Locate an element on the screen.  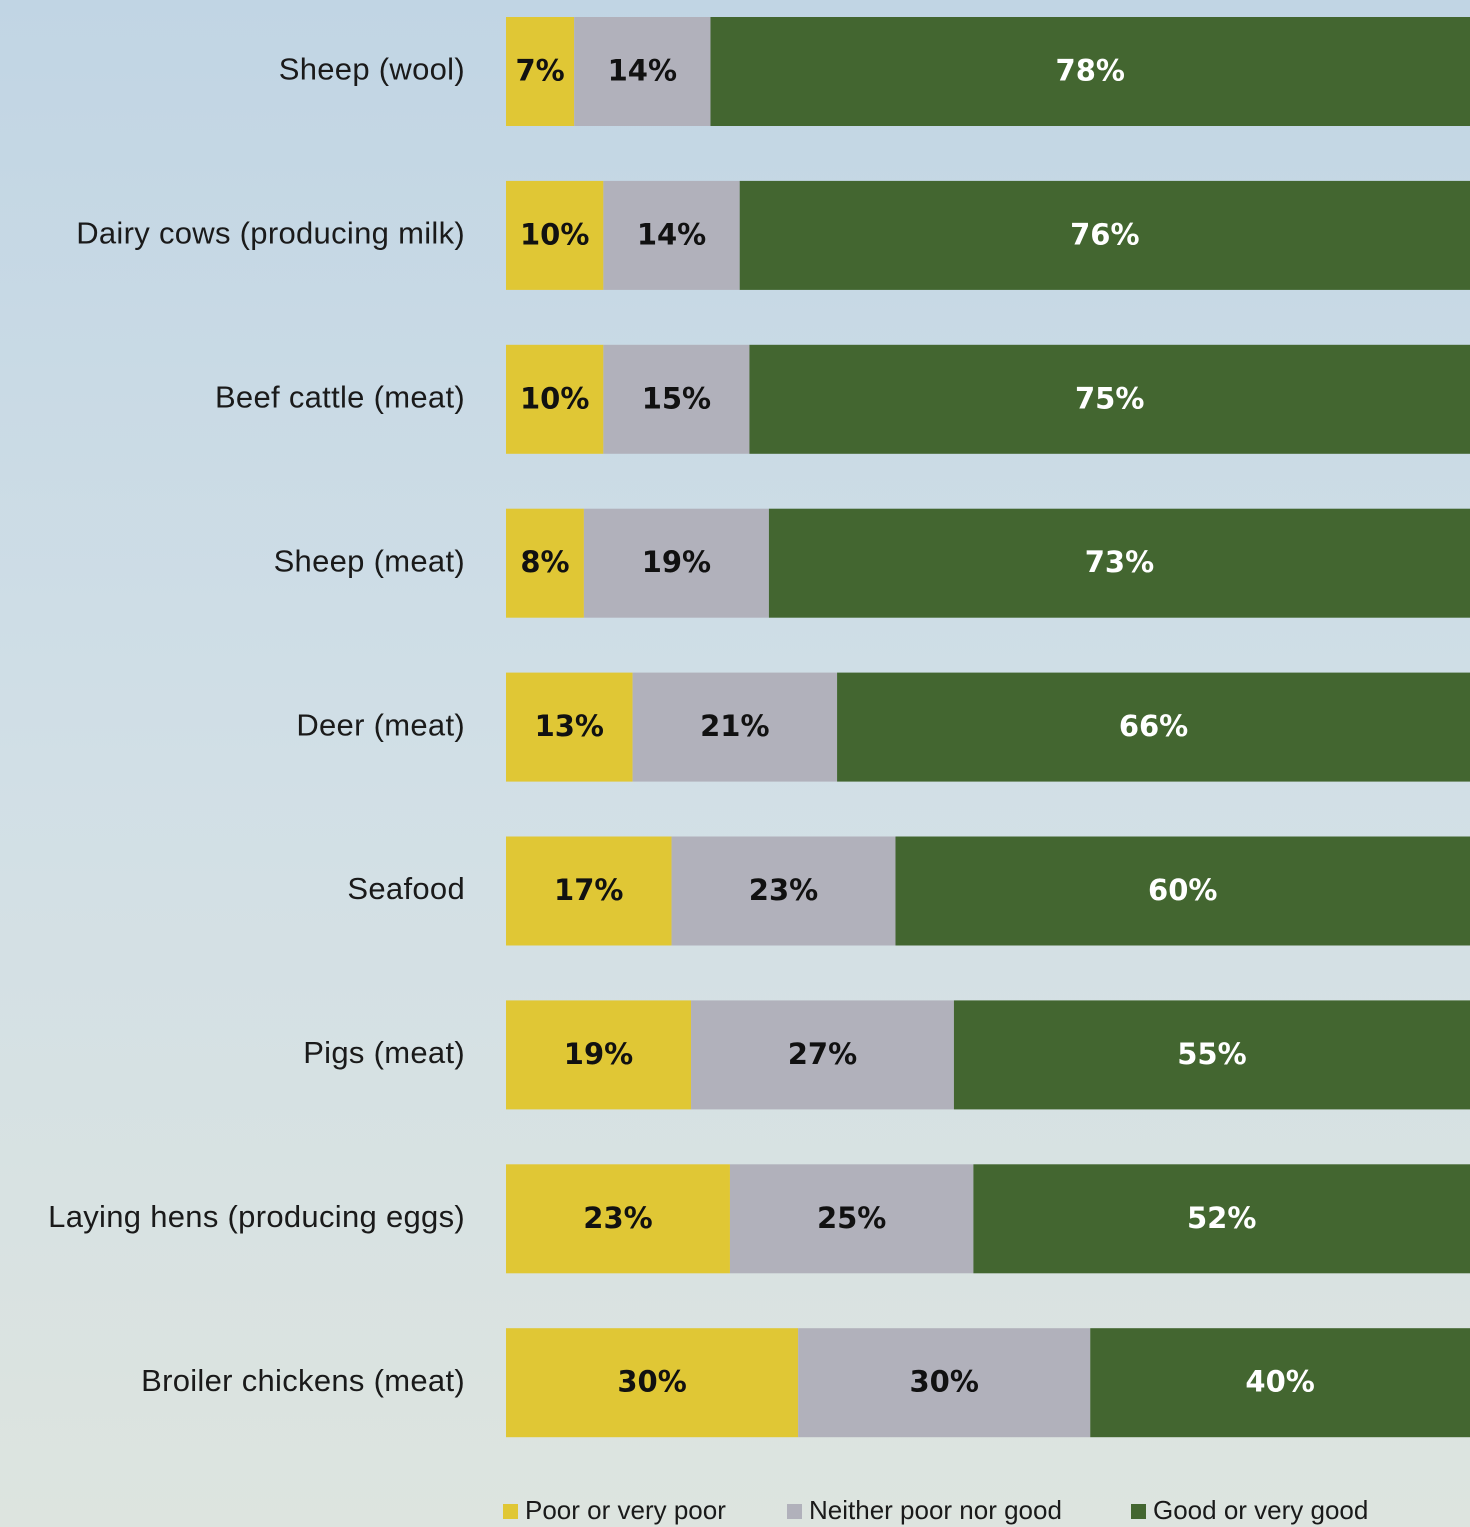
bar-segment-beef-cattle-meat-good-or-very-good is located at coordinates (1109, 399).